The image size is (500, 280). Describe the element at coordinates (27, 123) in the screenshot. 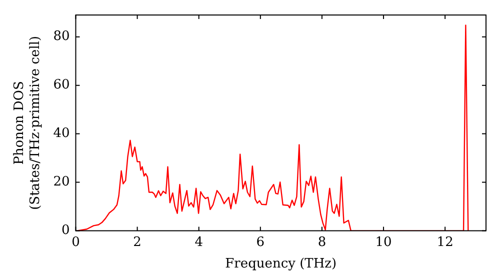

I see `y-axis-title: Phonon DOS (States/THz·primitive cell)` at that location.